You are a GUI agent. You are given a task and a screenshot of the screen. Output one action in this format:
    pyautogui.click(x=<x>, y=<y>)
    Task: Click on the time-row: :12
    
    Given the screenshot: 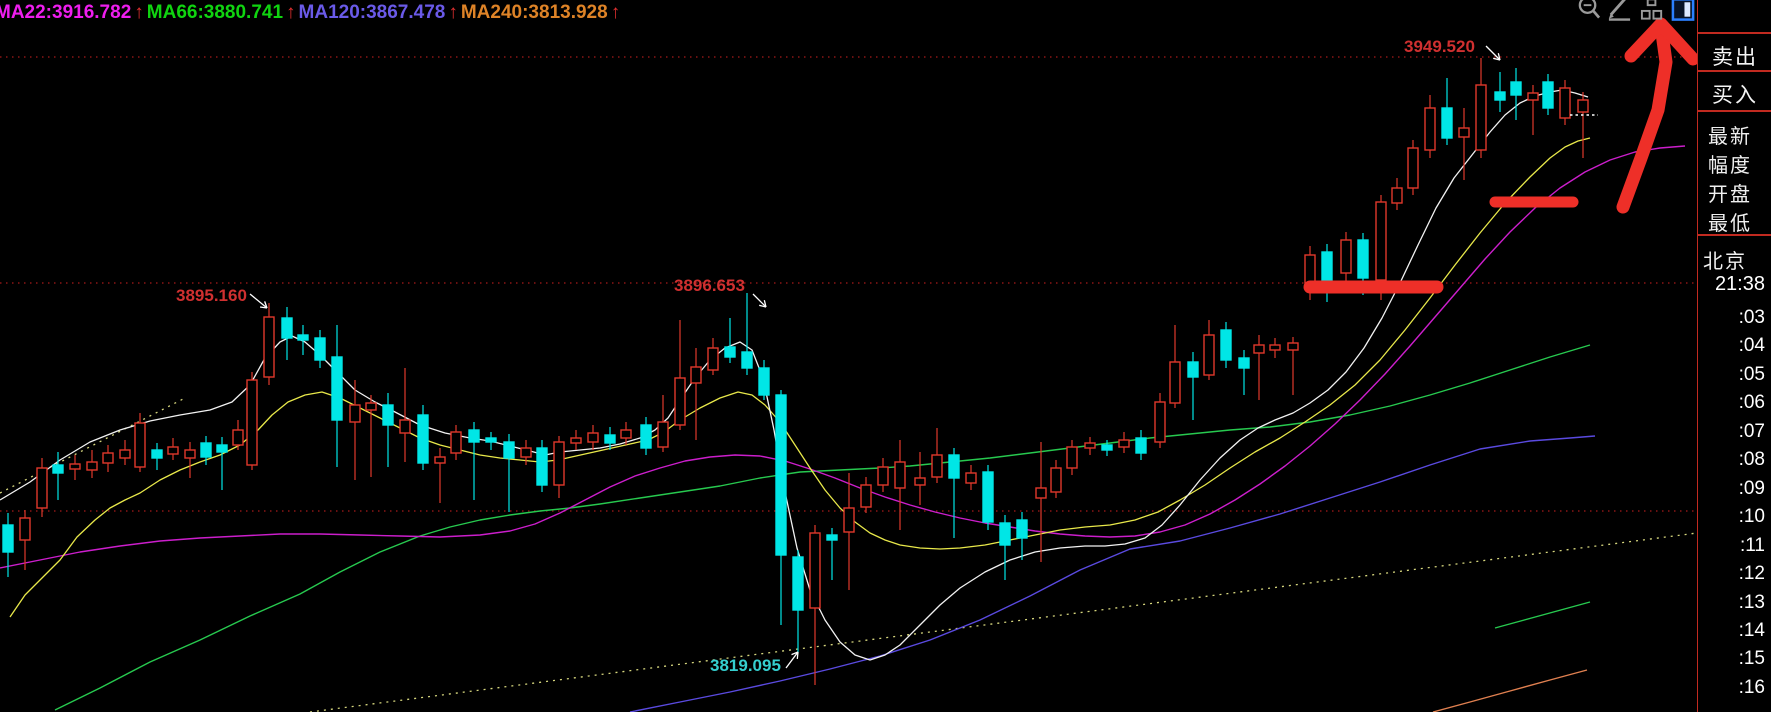 What is the action you would take?
    pyautogui.click(x=1751, y=574)
    